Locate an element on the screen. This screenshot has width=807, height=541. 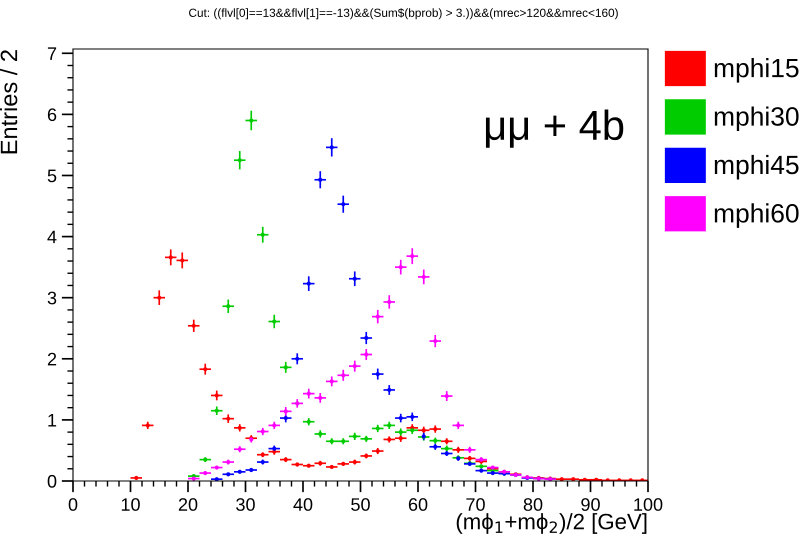
y-tick-label: 6 is located at coordinates (52, 115).